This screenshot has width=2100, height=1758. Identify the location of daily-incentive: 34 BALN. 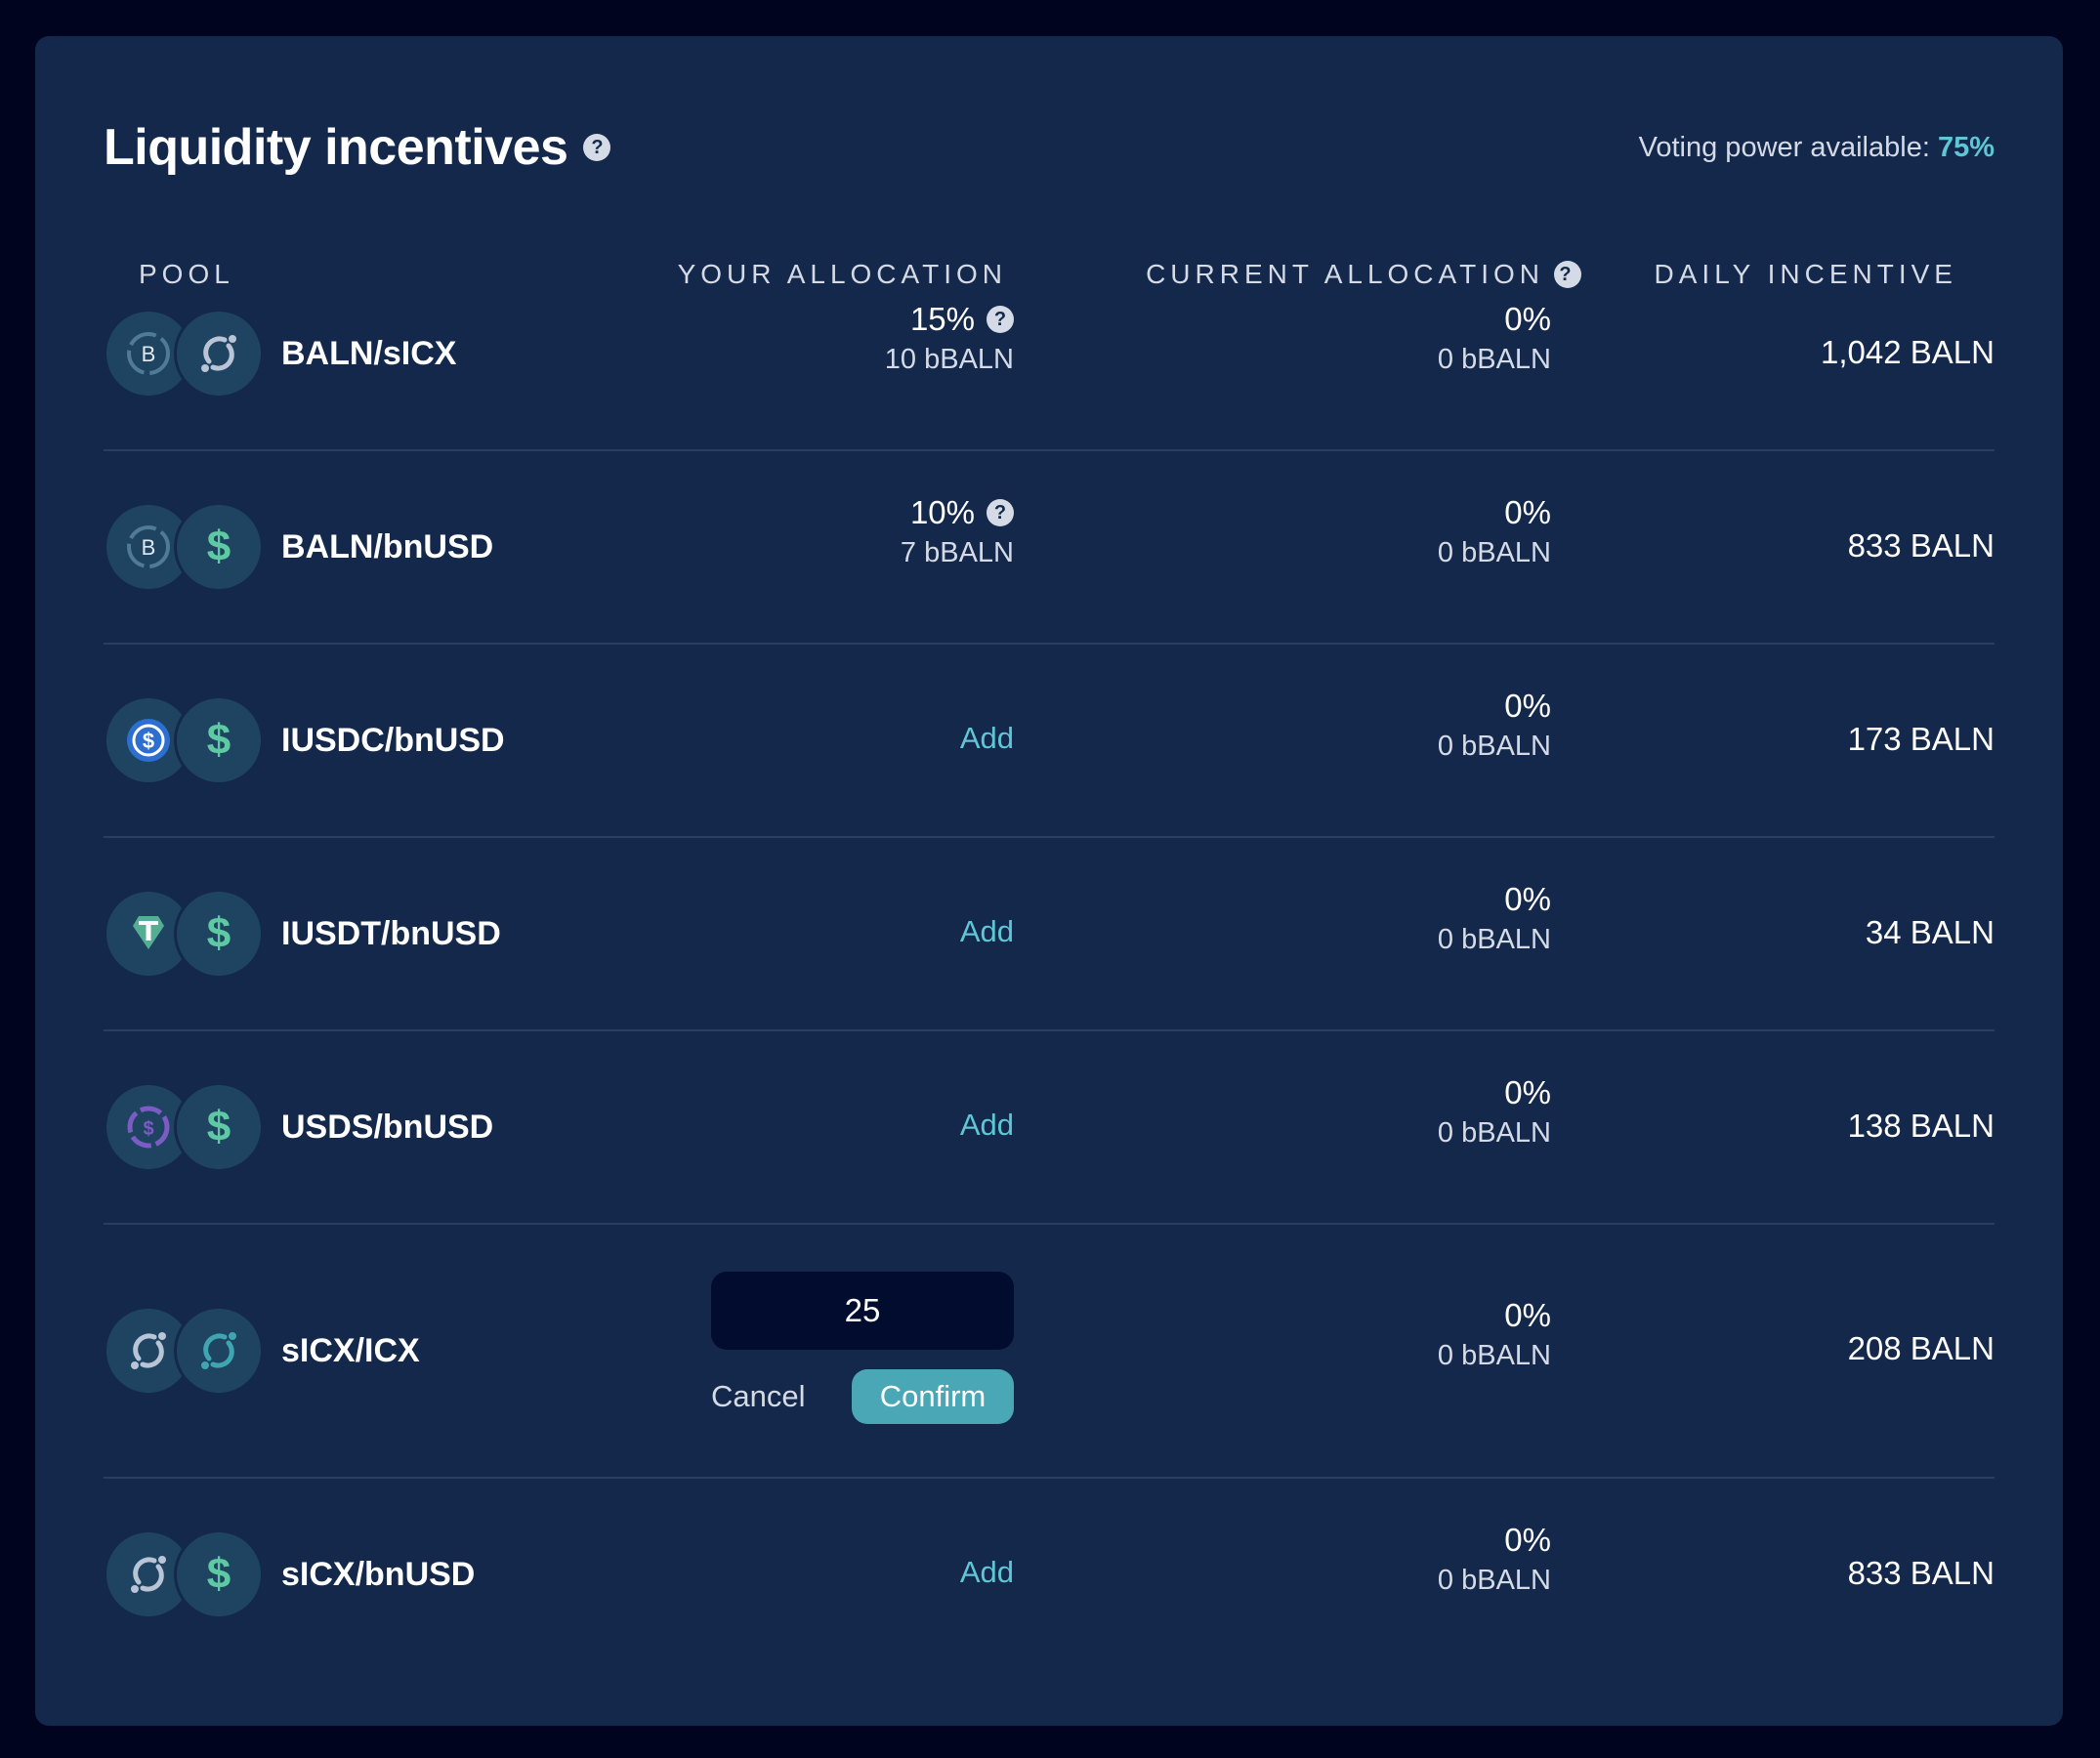
(1930, 932).